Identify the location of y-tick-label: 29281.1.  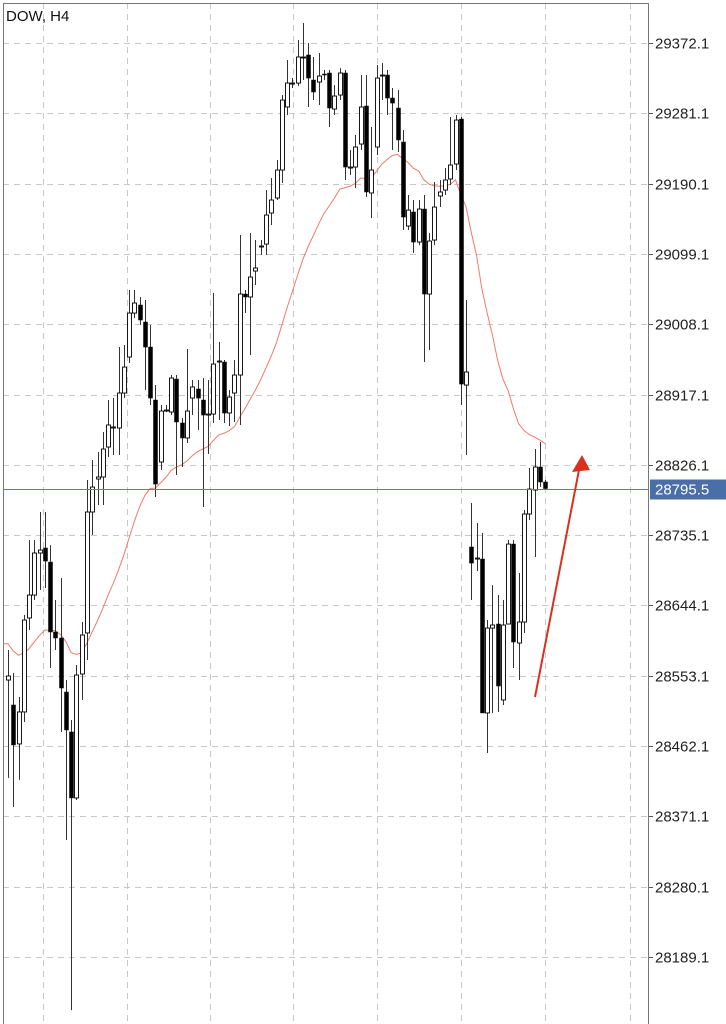
(682, 114).